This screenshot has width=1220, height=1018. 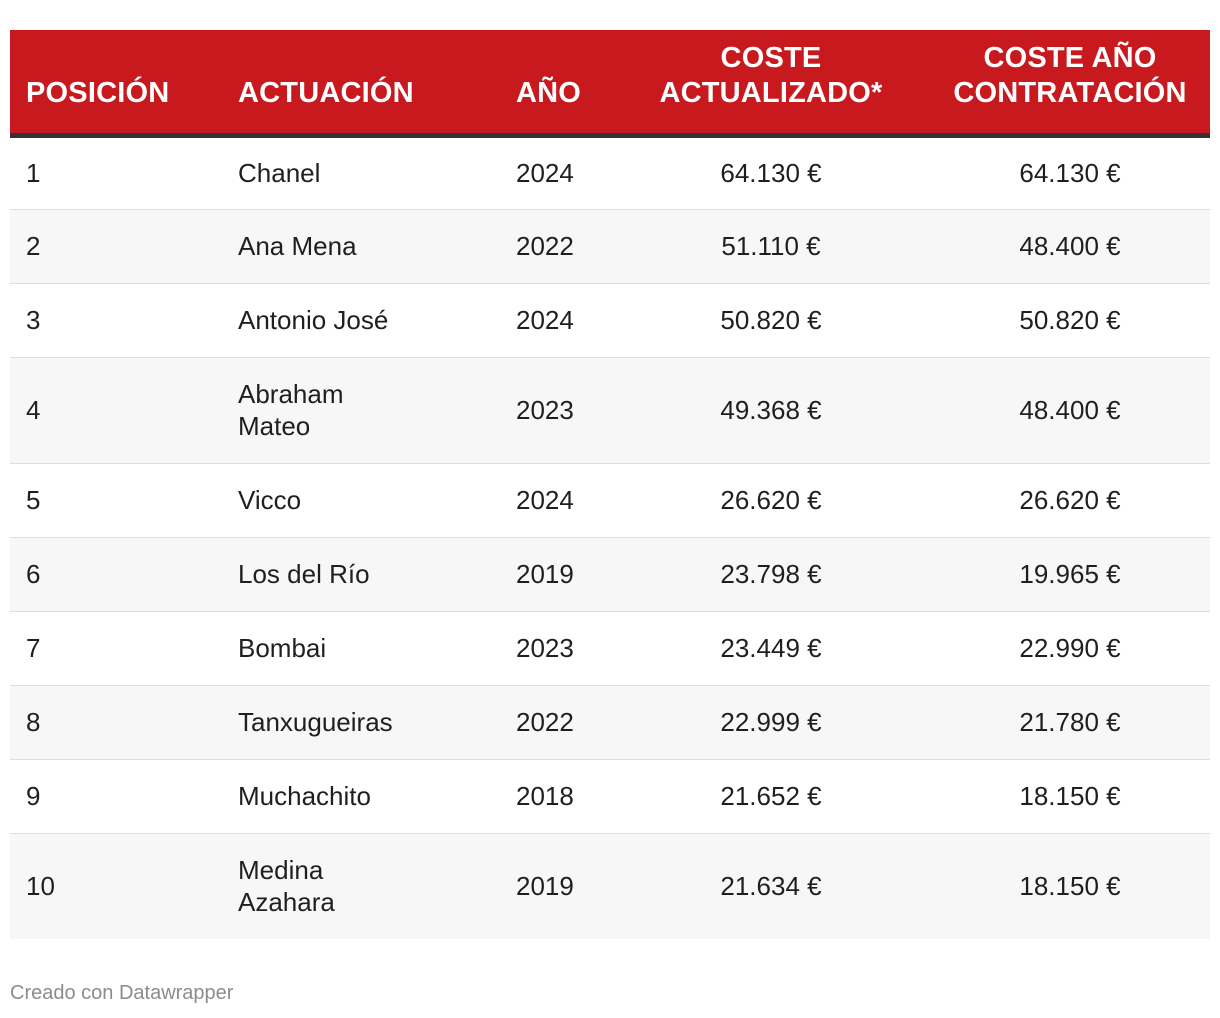 What do you see at coordinates (116, 722) in the screenshot?
I see `cell-posicion: 8` at bounding box center [116, 722].